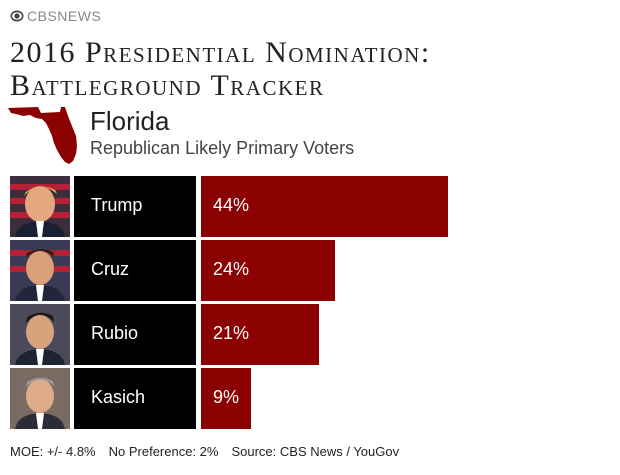  I want to click on chart-row-kasich: Kasich 9%, so click(310, 398).